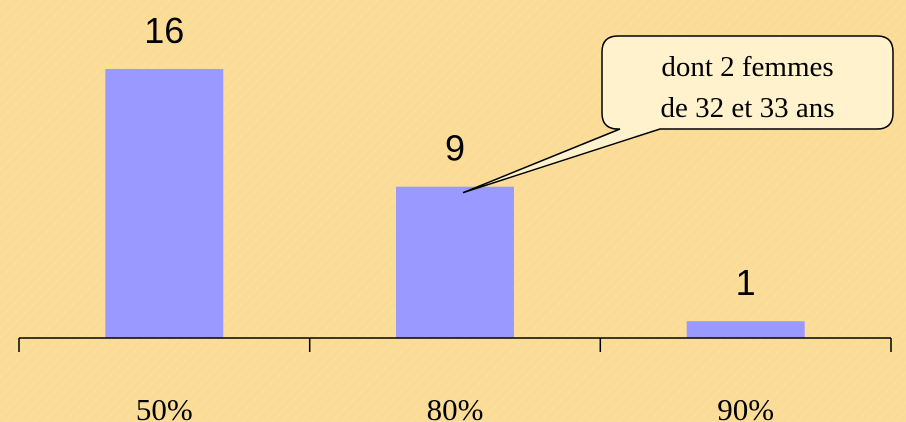 The height and width of the screenshot is (422, 906). Describe the element at coordinates (455, 148) in the screenshot. I see `data-label-80: 9` at that location.